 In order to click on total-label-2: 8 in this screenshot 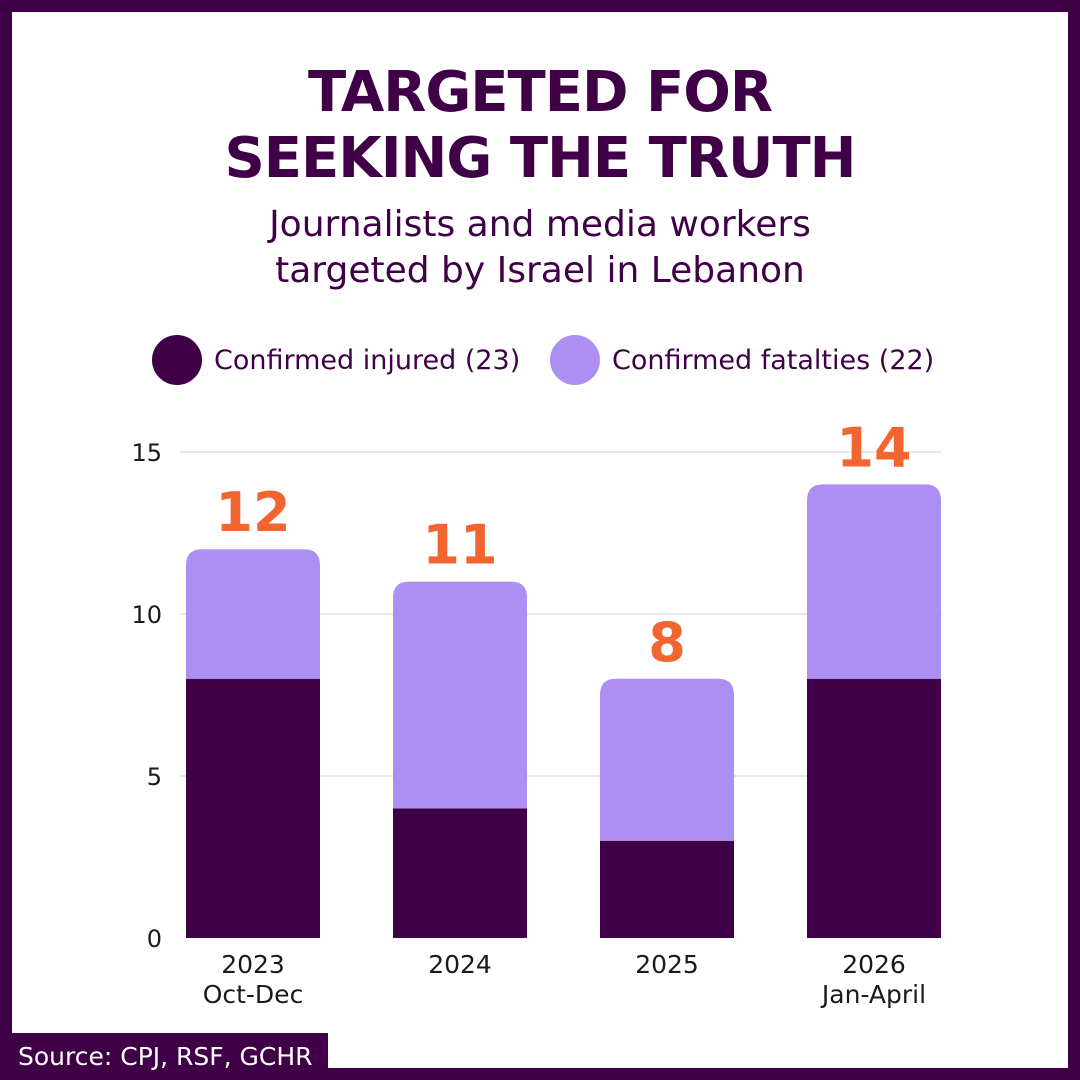, I will do `click(667, 642)`.